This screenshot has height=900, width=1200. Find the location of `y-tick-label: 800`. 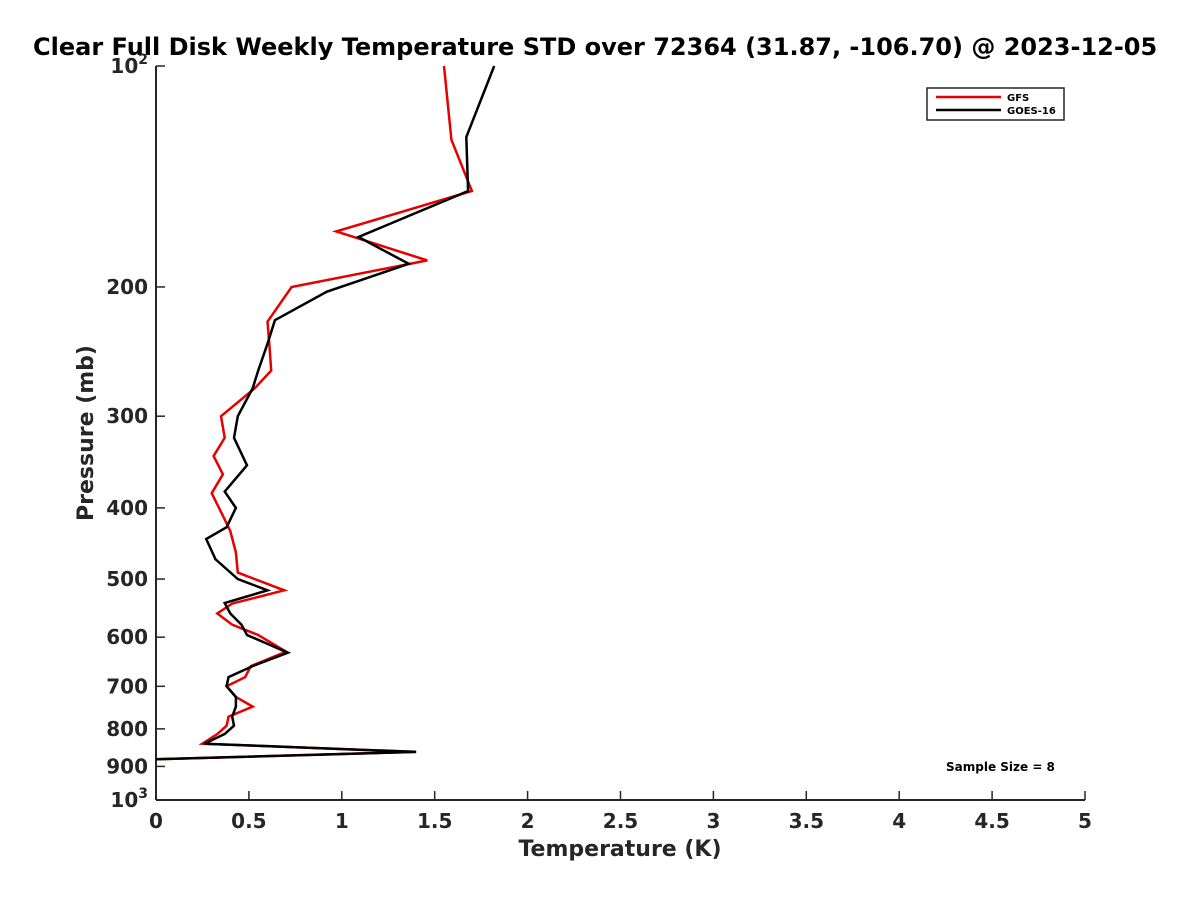

y-tick-label: 800 is located at coordinates (127, 729).